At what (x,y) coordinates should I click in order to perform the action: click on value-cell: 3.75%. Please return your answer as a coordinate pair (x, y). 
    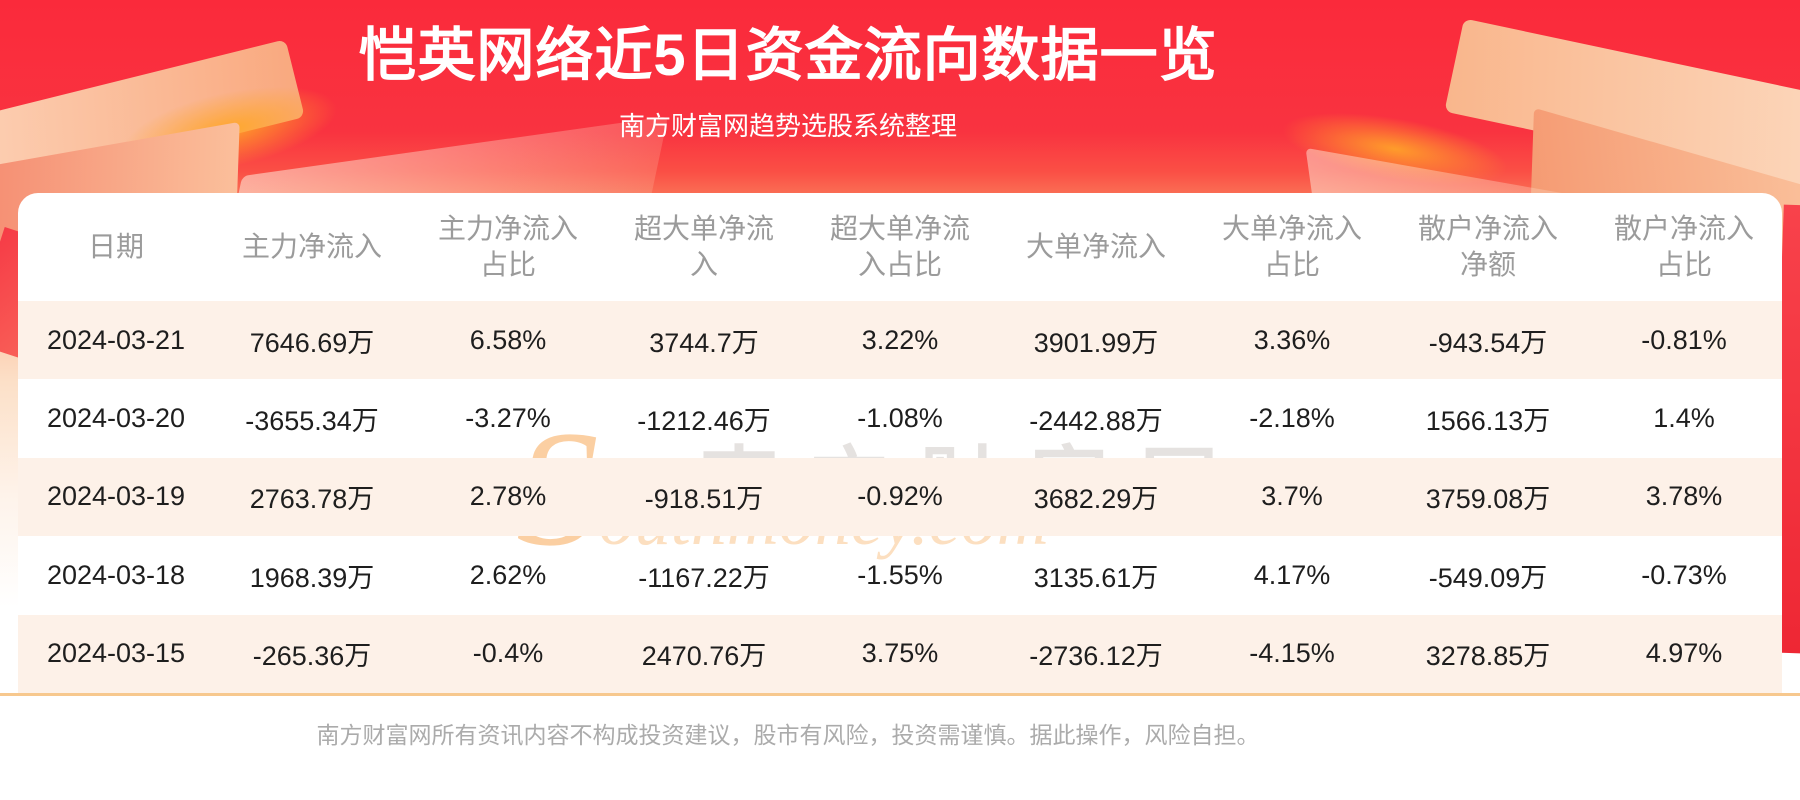
    Looking at the image, I should click on (900, 653).